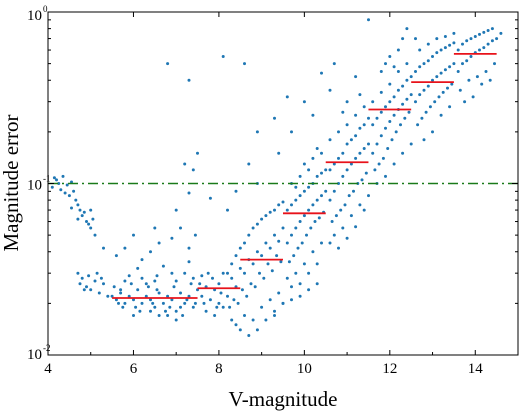 This screenshot has height=415, width=520. What do you see at coordinates (304, 369) in the screenshot?
I see `x-tick-label: 10` at bounding box center [304, 369].